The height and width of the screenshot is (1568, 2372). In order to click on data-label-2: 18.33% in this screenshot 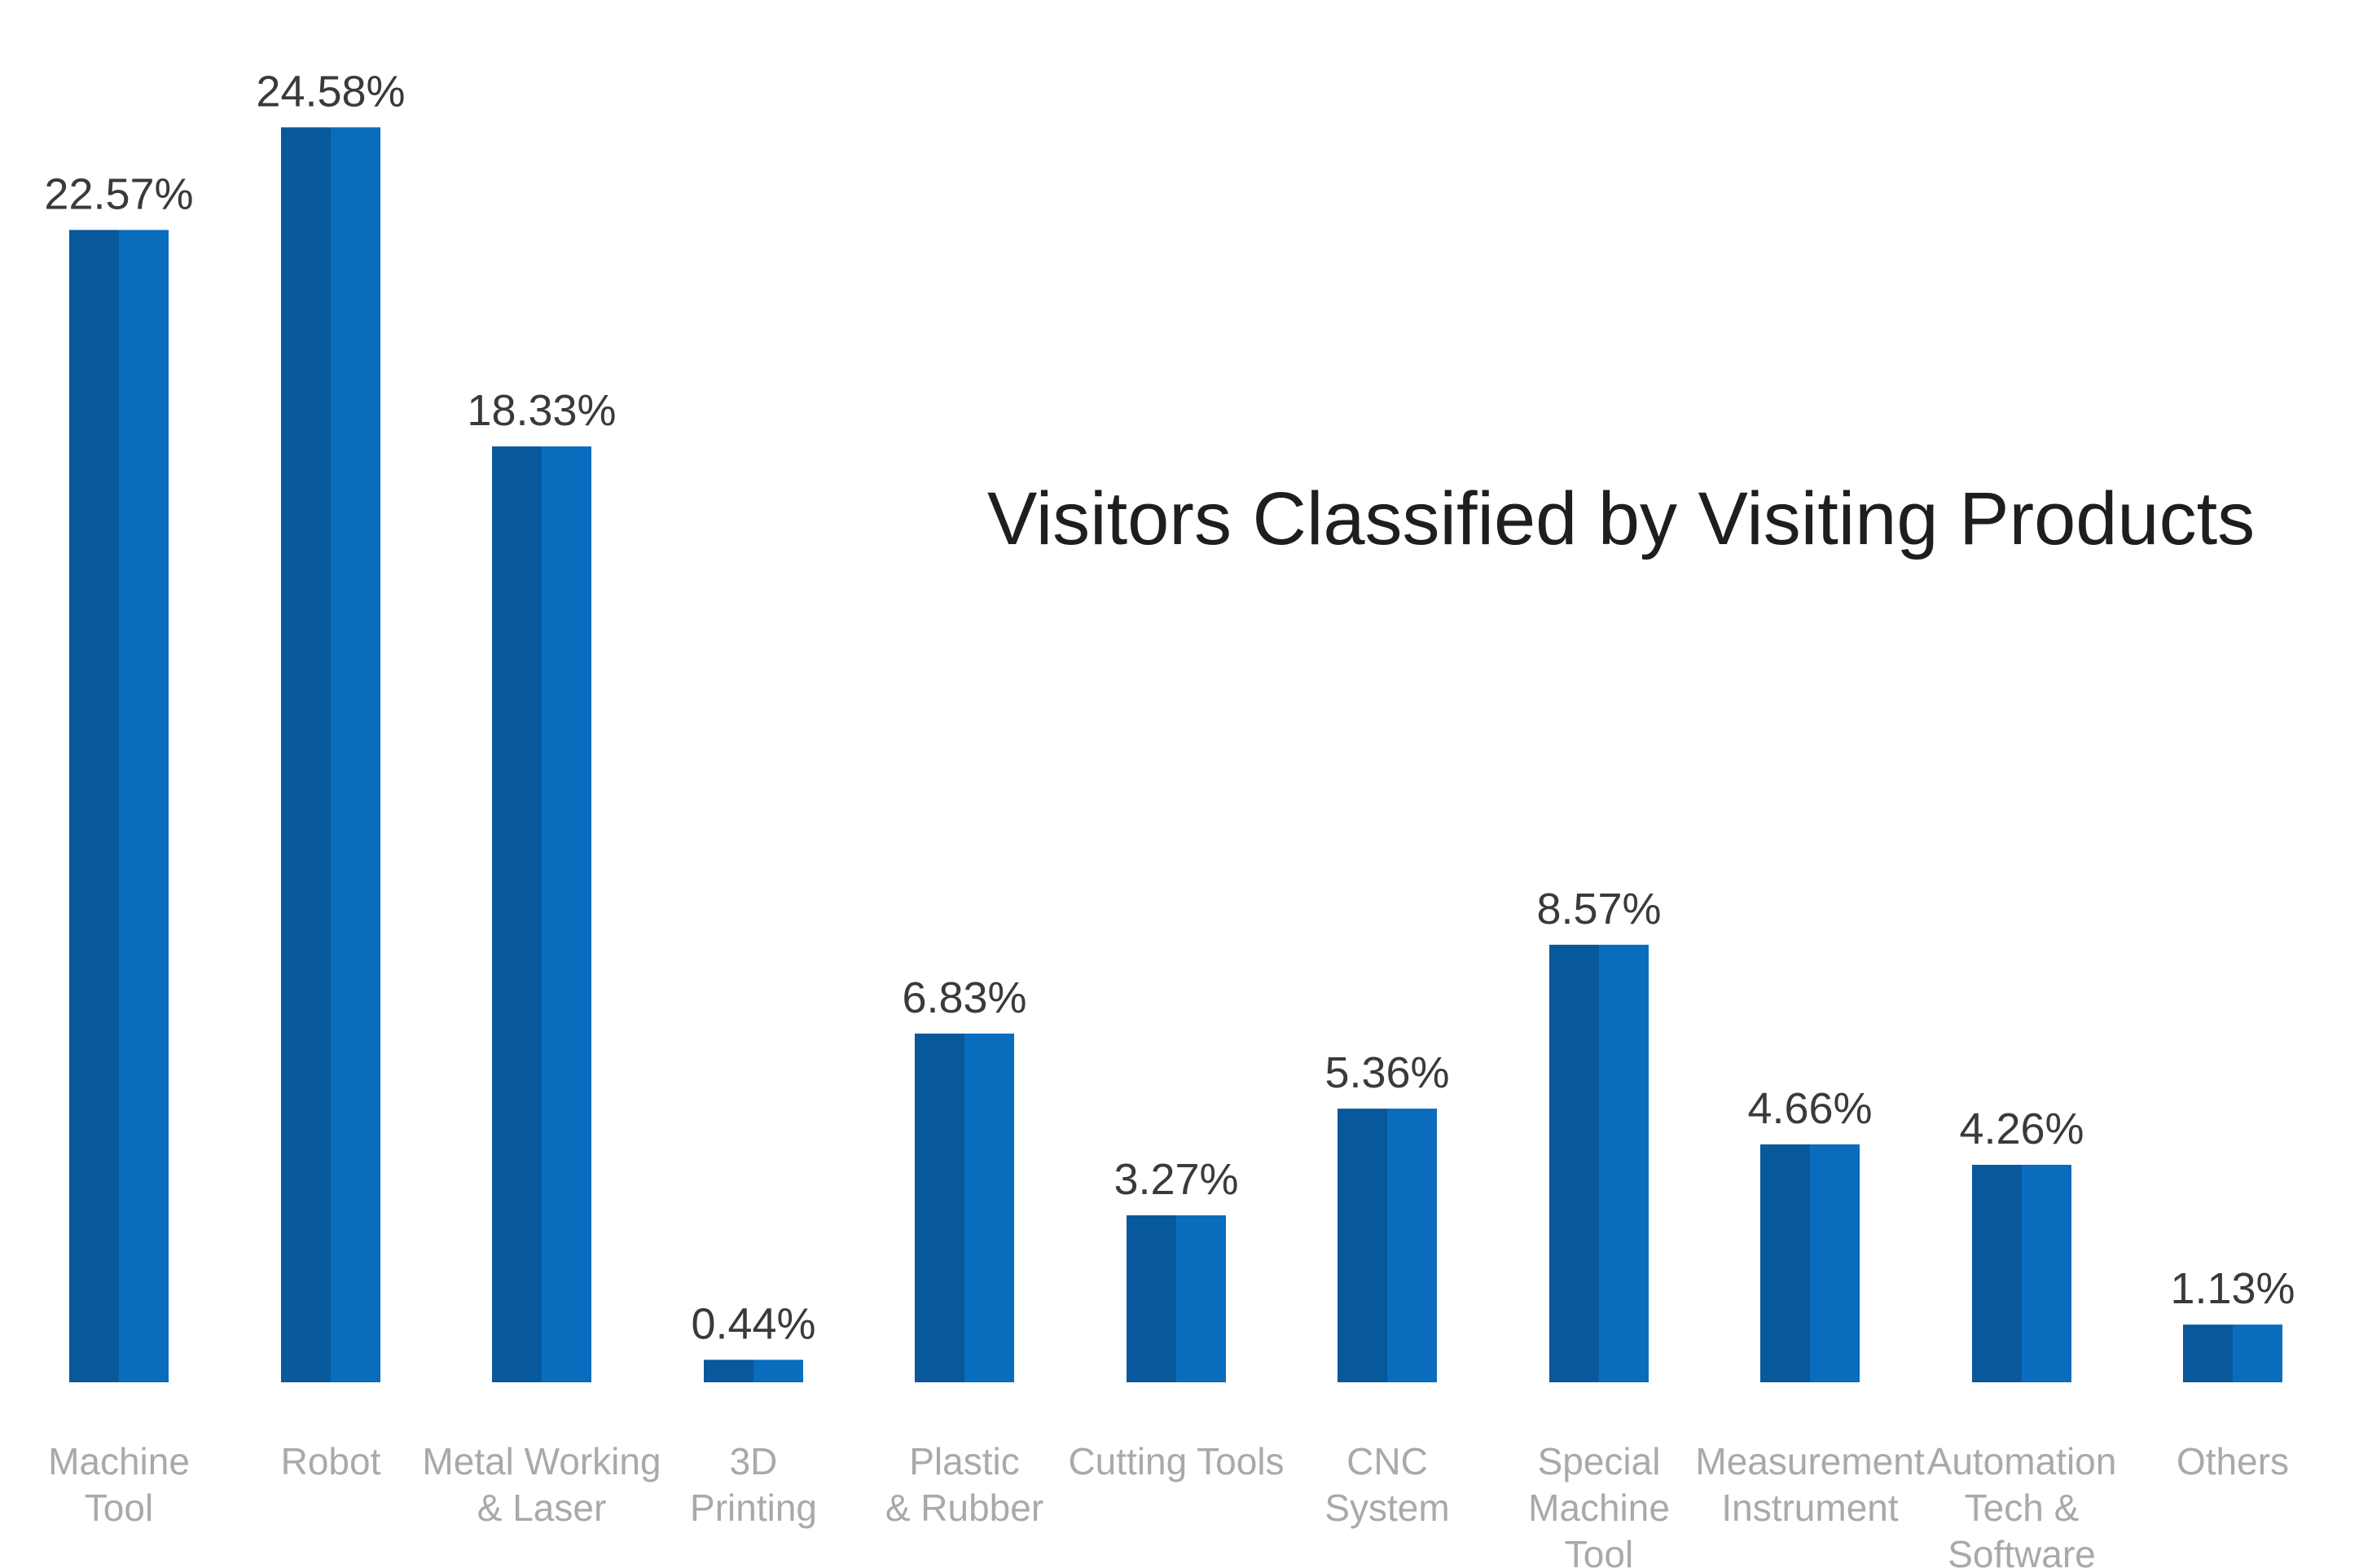, I will do `click(541, 410)`.